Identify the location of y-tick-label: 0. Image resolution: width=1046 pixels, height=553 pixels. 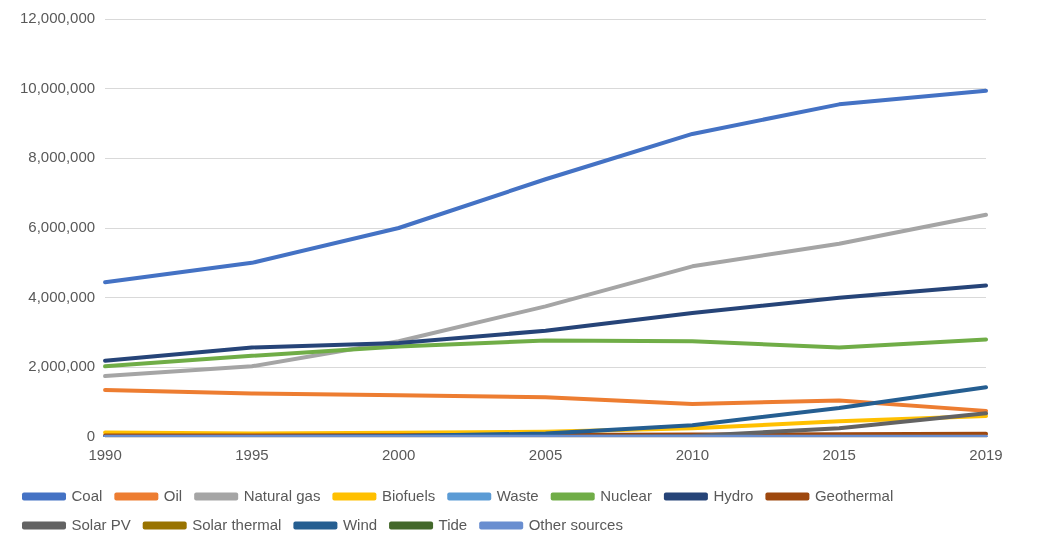
(91, 436).